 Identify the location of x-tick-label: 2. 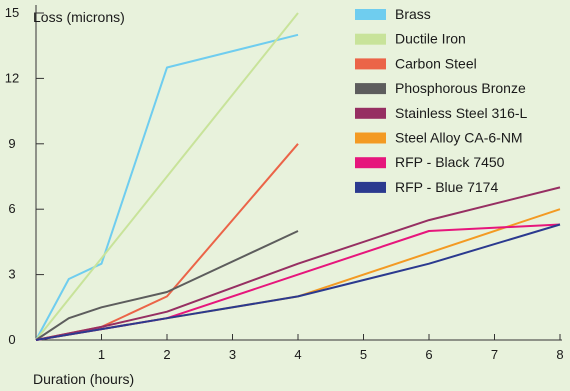
(166, 354).